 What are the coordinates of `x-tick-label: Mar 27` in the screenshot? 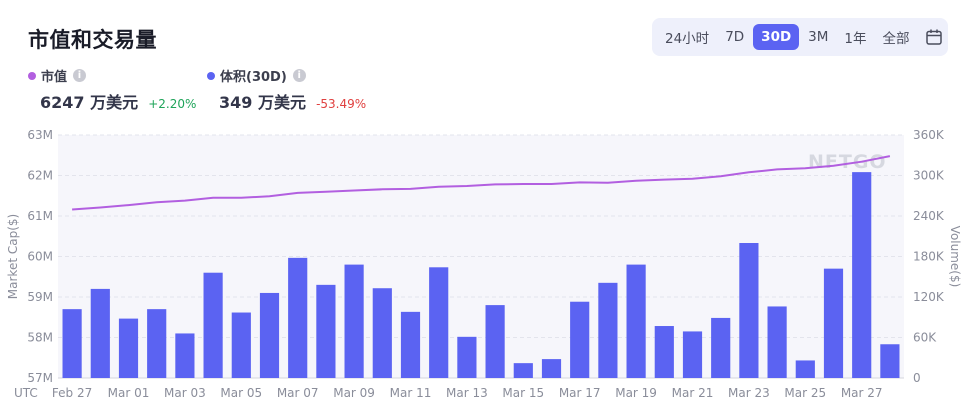 It's located at (862, 393).